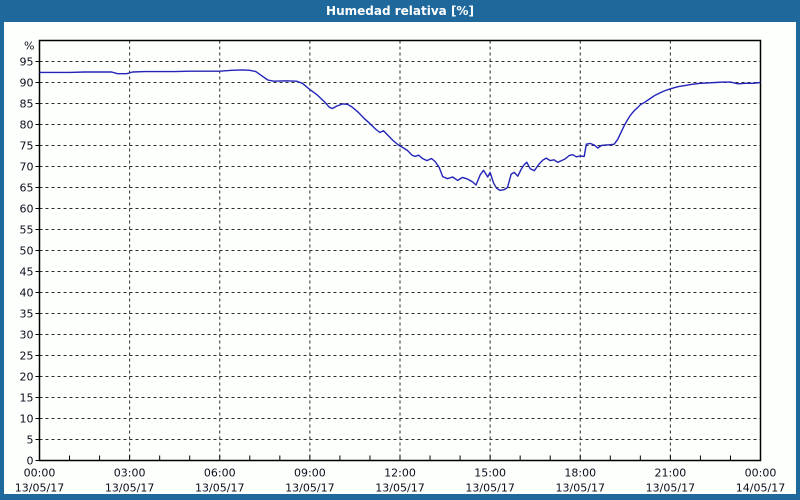 The height and width of the screenshot is (500, 800). What do you see at coordinates (27, 167) in the screenshot?
I see `svg-text: 70` at bounding box center [27, 167].